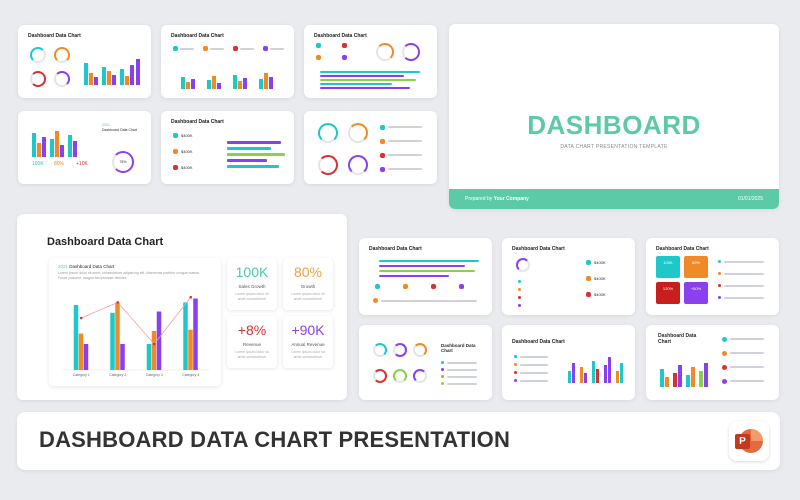  Describe the element at coordinates (668, 267) in the screenshot. I see `tile-teal: 100K` at that location.